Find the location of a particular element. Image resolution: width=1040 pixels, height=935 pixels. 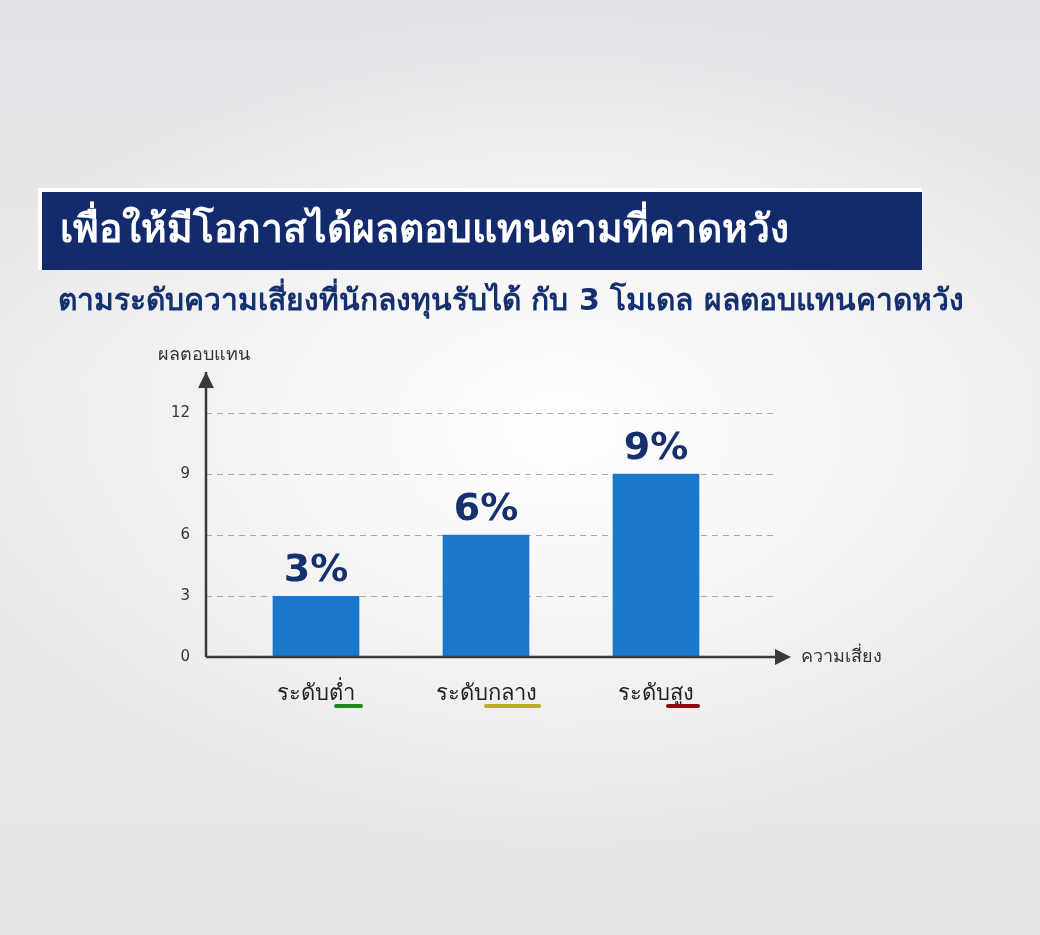

data-label: 6% is located at coordinates (486, 506).